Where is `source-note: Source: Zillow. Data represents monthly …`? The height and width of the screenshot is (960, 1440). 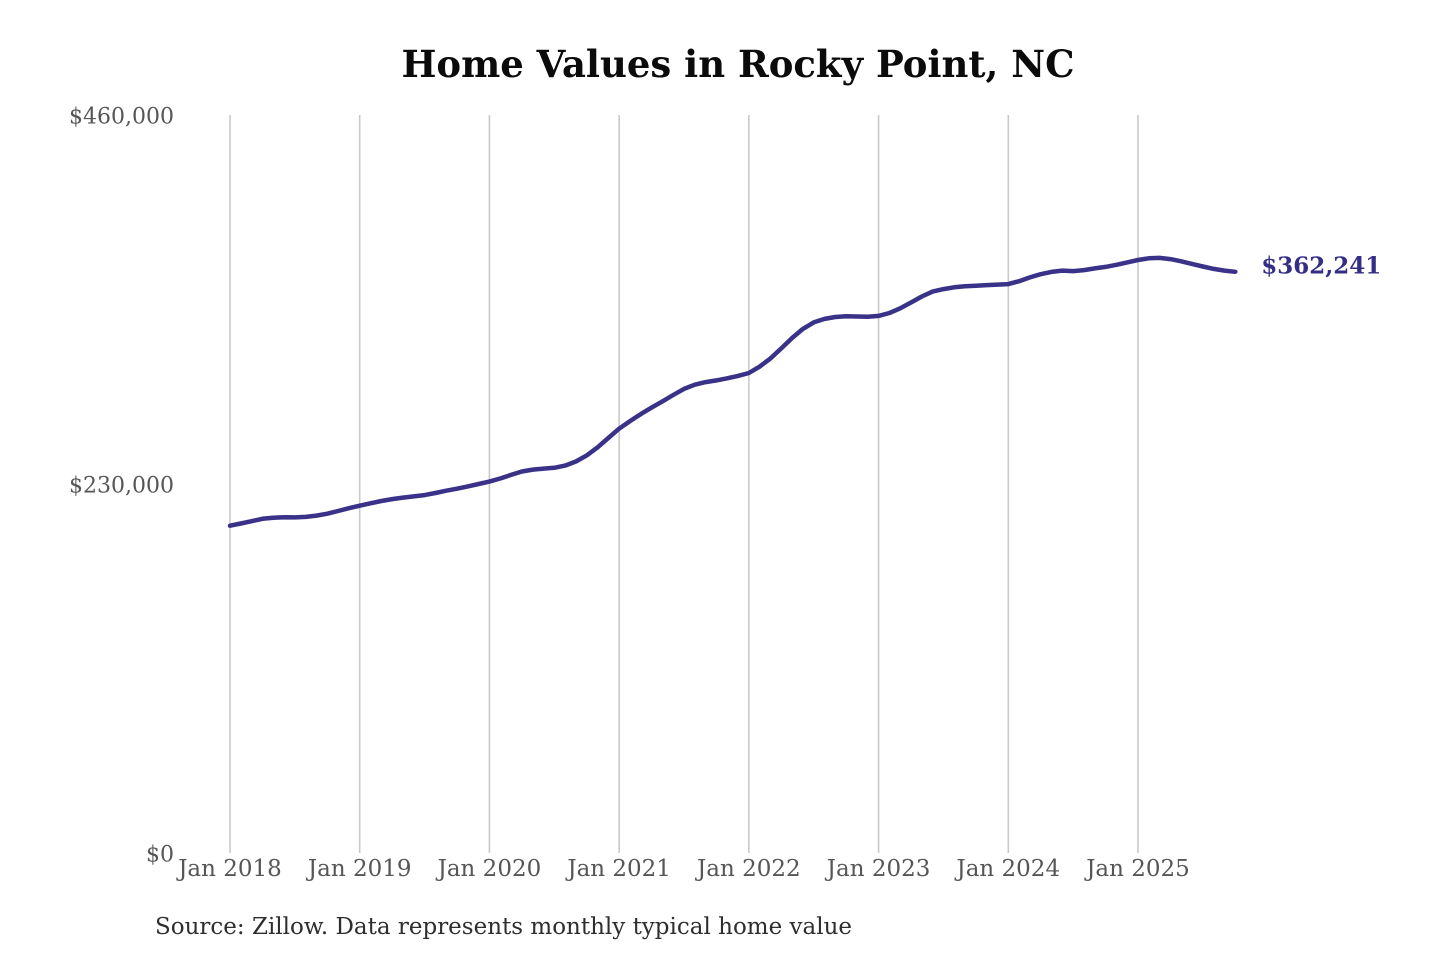
source-note: Source: Zillow. Data represents monthly … is located at coordinates (504, 927).